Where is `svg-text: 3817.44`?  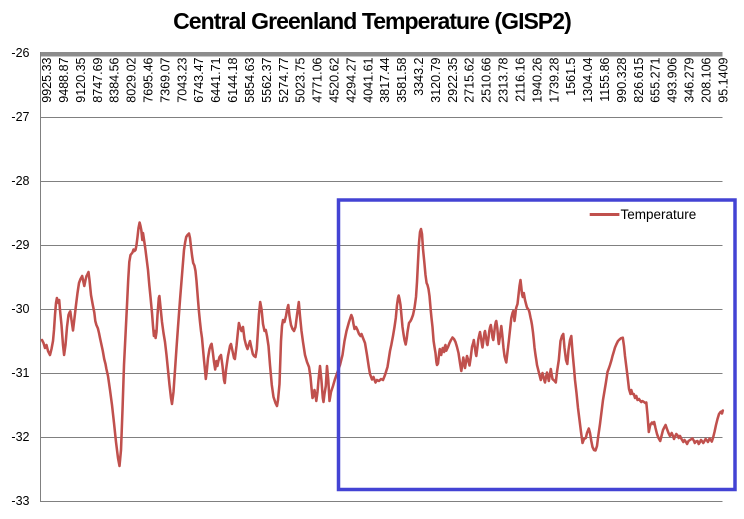
svg-text: 3817.44 is located at coordinates (385, 79).